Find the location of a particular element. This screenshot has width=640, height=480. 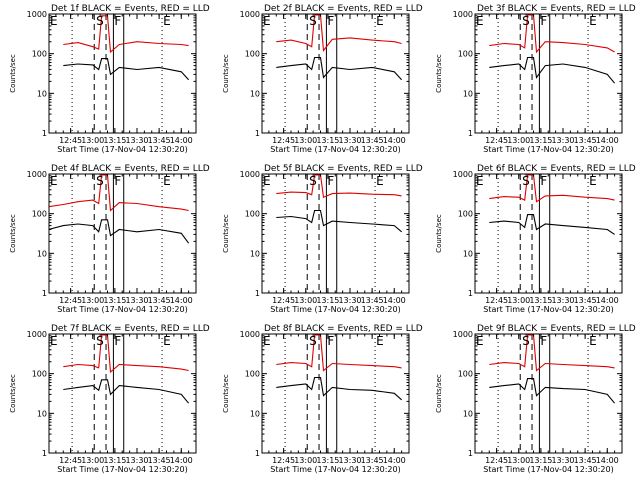

panel-title: Det 5f BLACK = Events, RED = LLD is located at coordinates (343, 169).